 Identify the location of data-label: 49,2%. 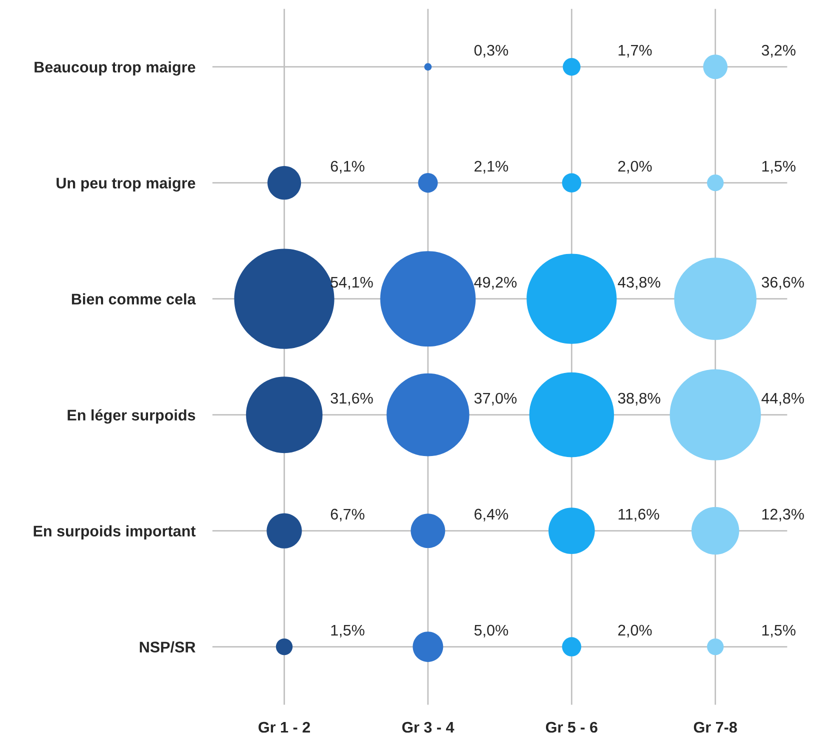
(495, 283).